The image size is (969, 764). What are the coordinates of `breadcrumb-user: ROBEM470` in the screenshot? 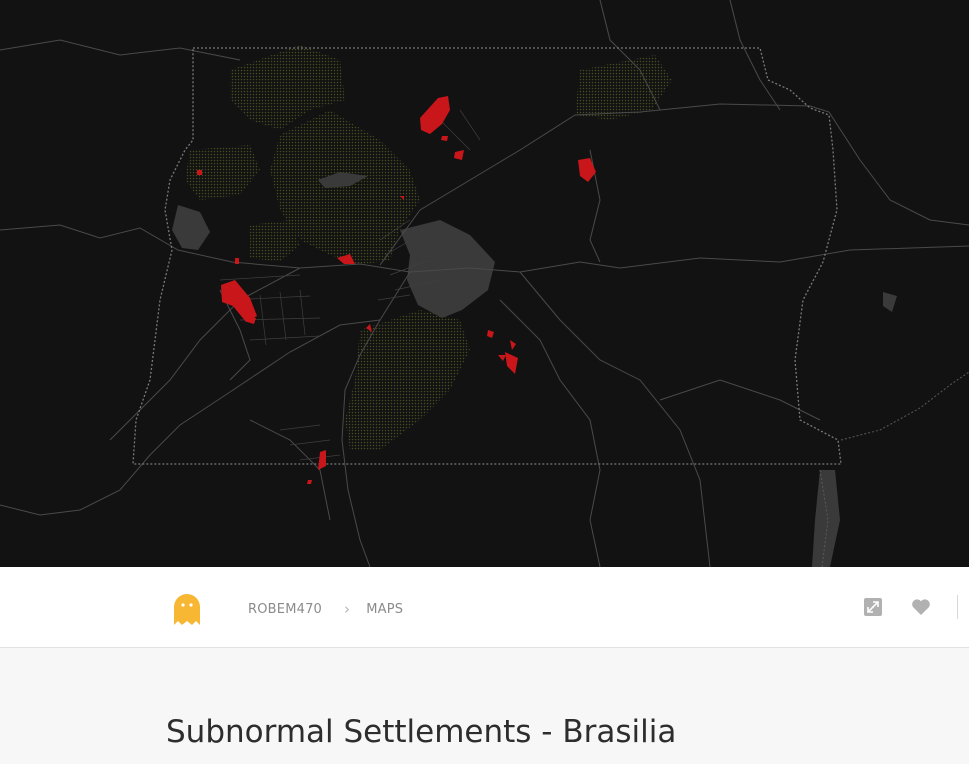 It's located at (285, 609).